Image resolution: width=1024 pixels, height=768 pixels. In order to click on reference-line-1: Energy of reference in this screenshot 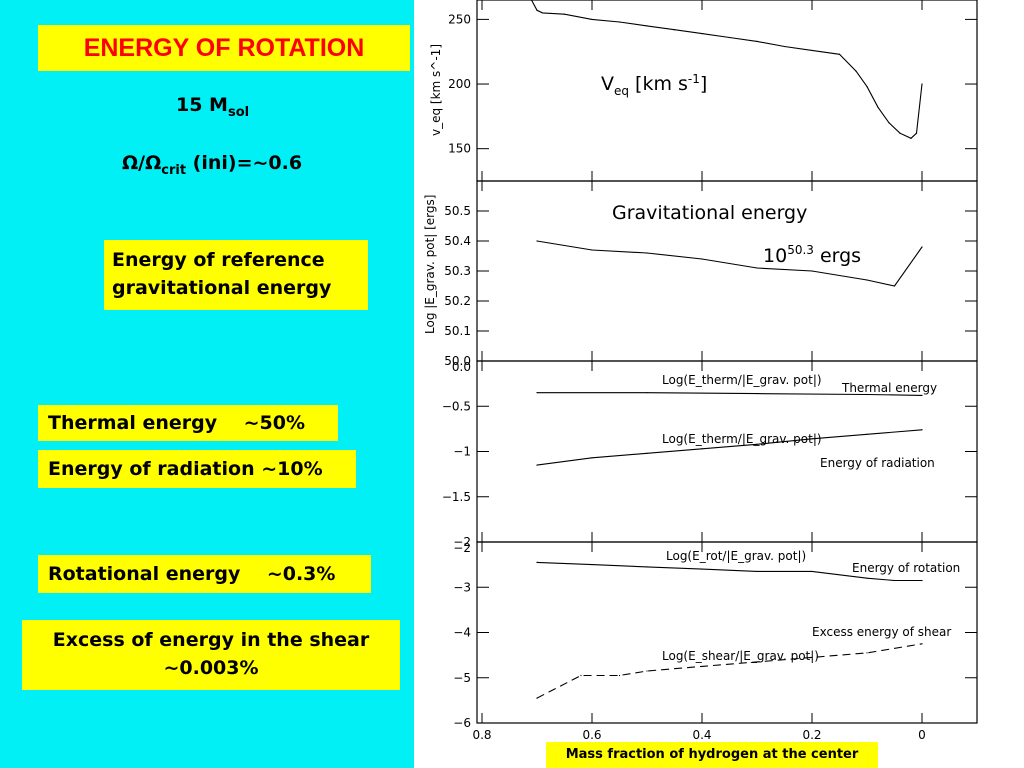, I will do `click(218, 260)`.